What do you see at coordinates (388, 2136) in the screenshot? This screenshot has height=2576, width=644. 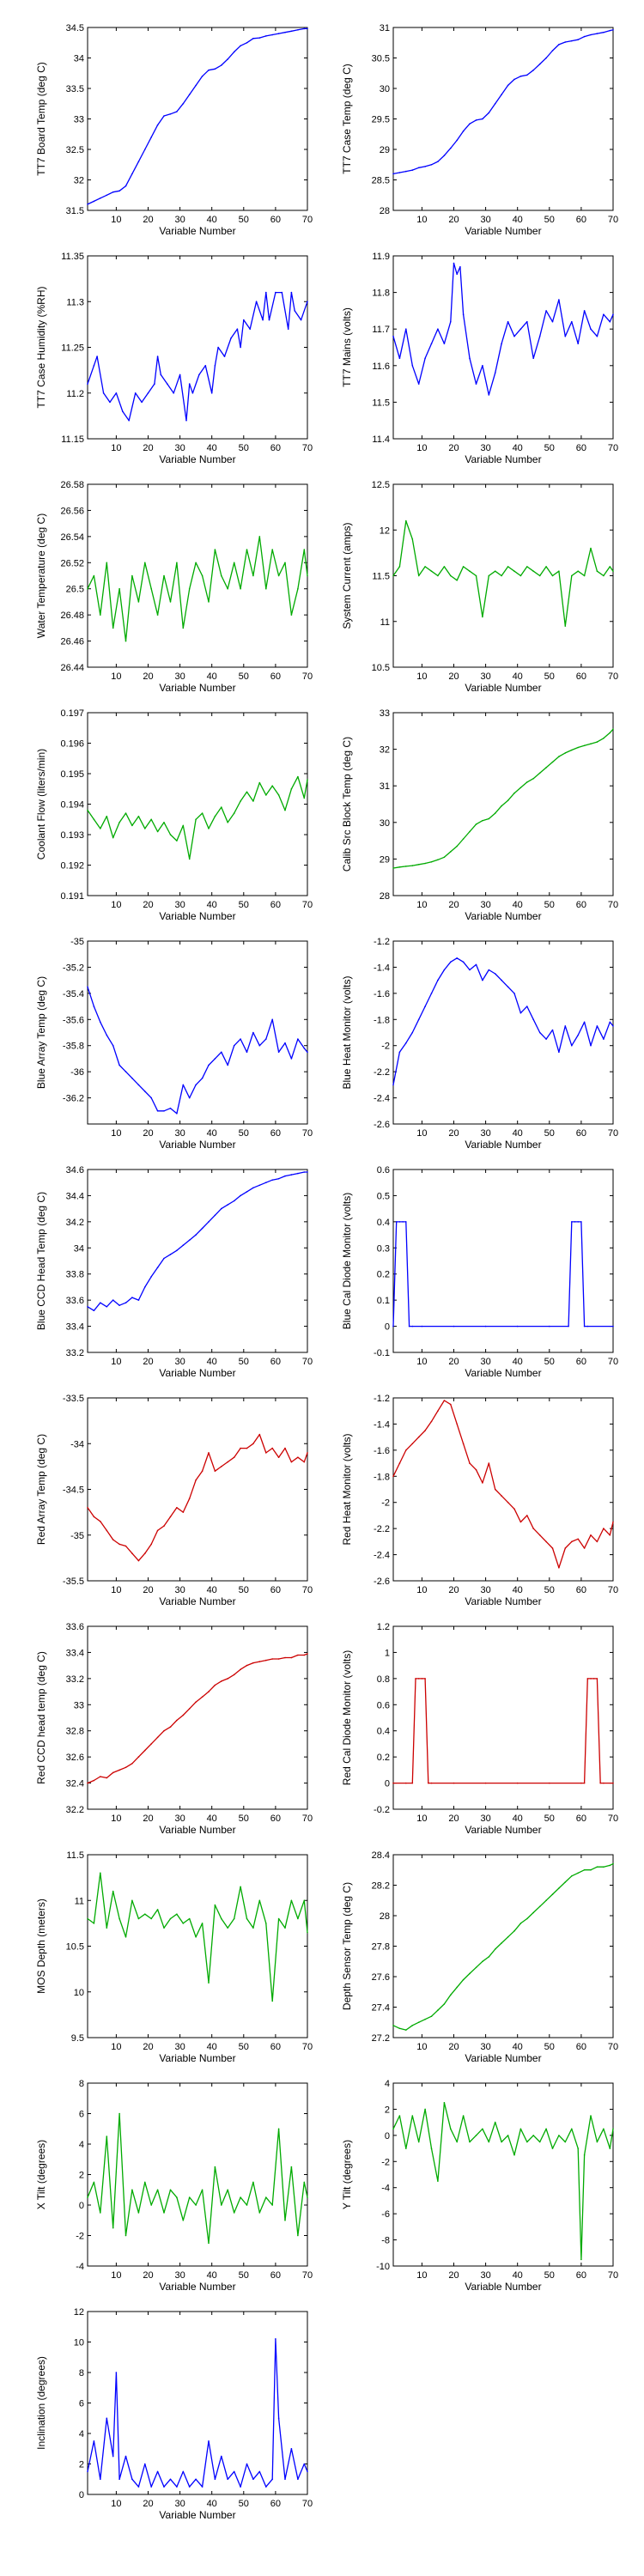 I see `y-tick-label: 0` at bounding box center [388, 2136].